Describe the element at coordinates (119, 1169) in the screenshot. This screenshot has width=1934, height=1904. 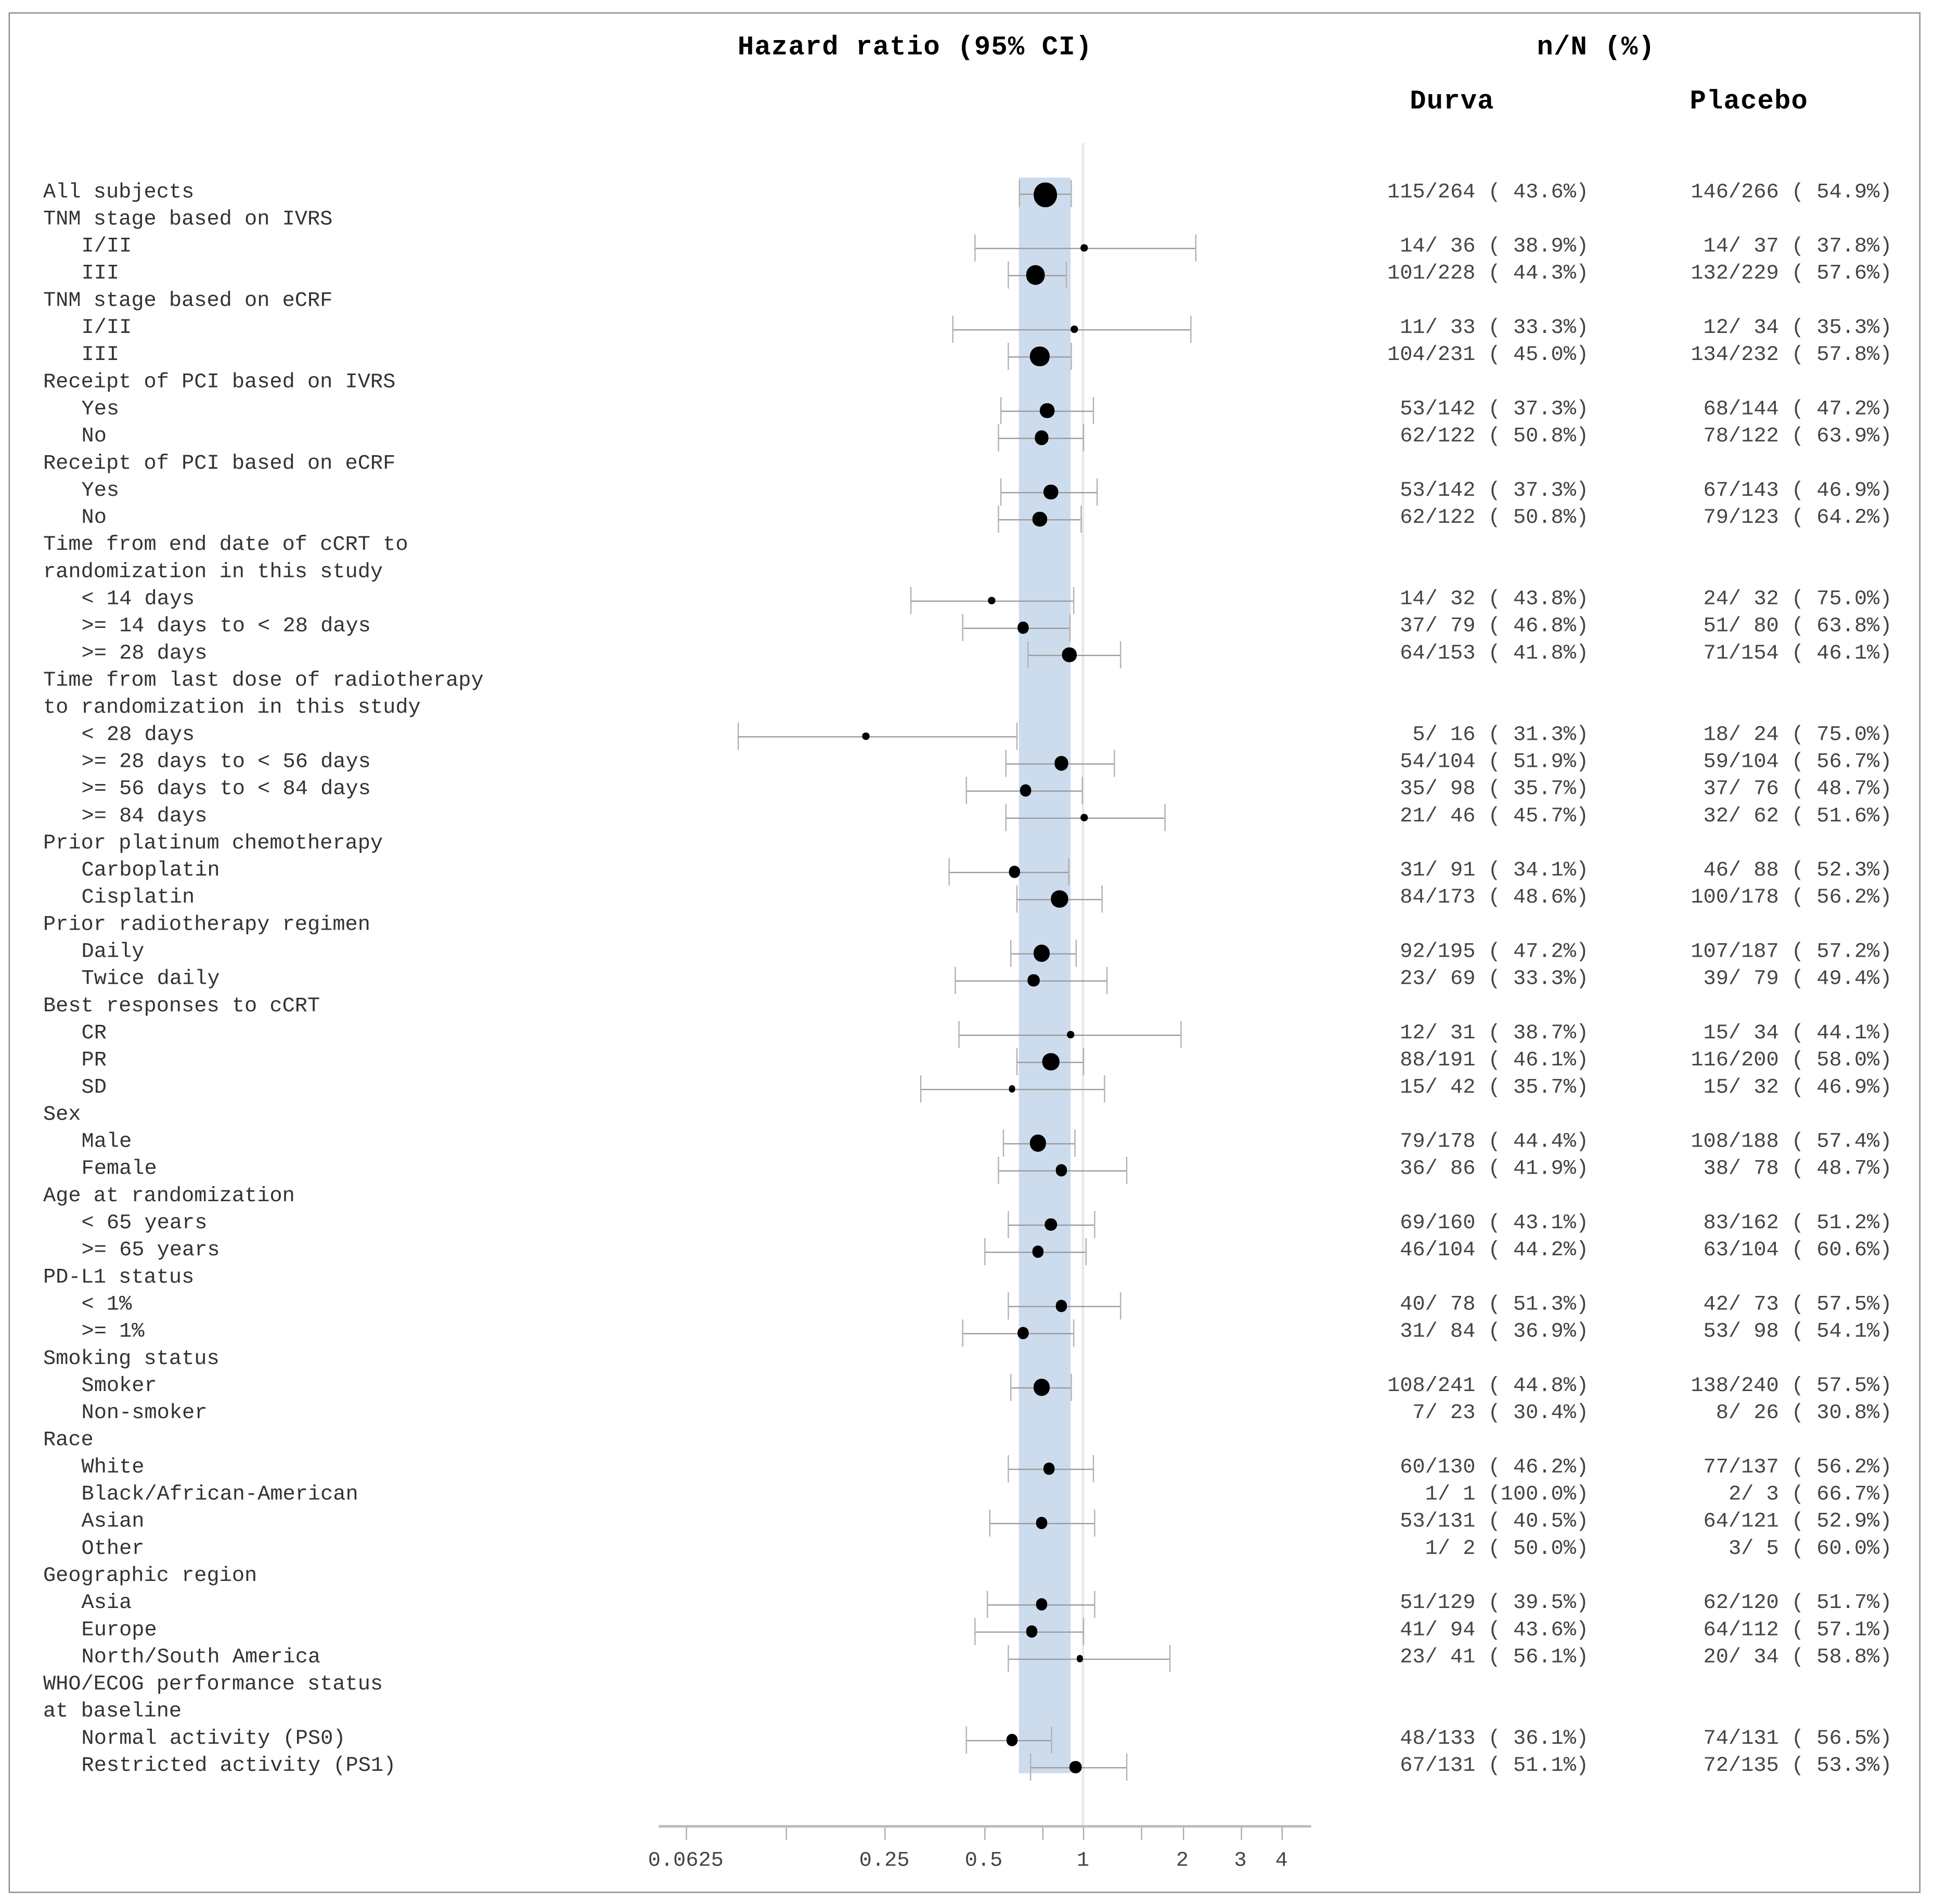
I see `subgroup-label: Female` at that location.